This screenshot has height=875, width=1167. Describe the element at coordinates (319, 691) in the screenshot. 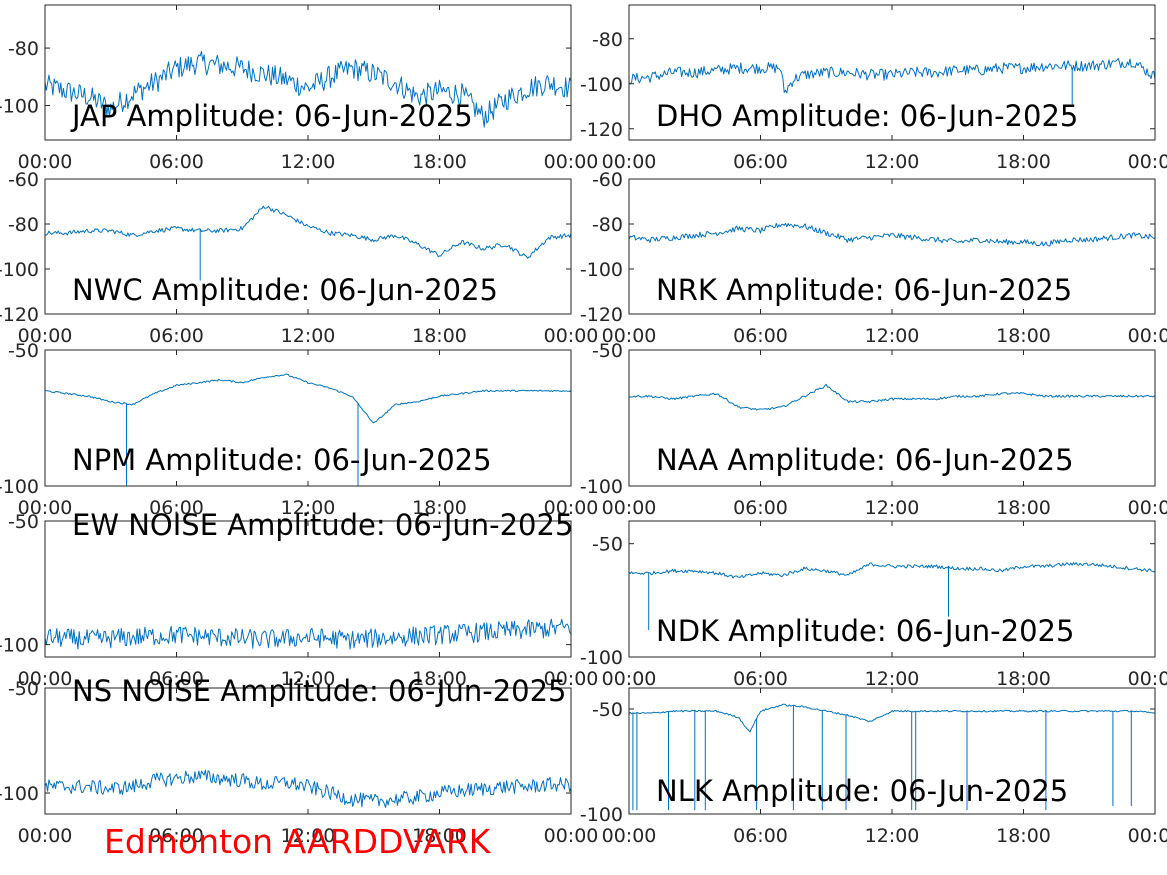

I see `panel-title: NS NOISE Amplitude: 06-Jun-2025` at that location.